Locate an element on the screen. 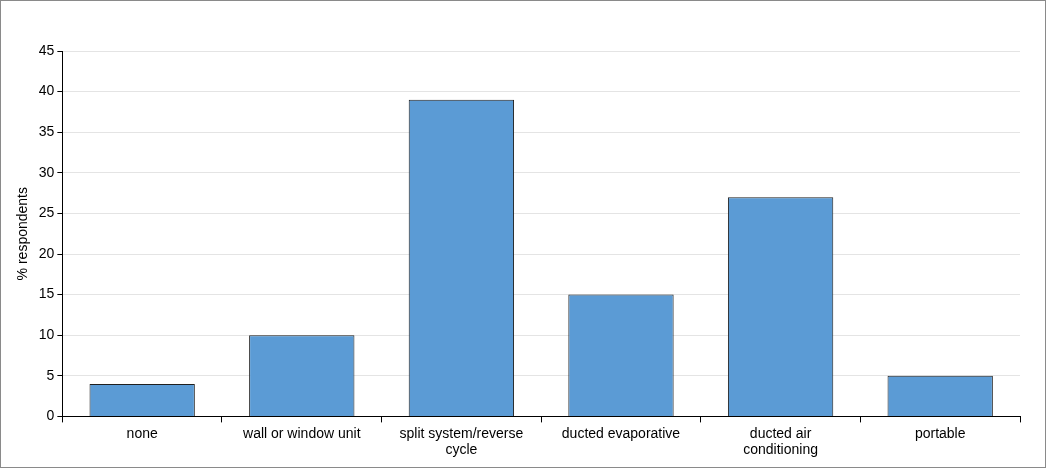  y-tick-label: 5 is located at coordinates (50, 374).